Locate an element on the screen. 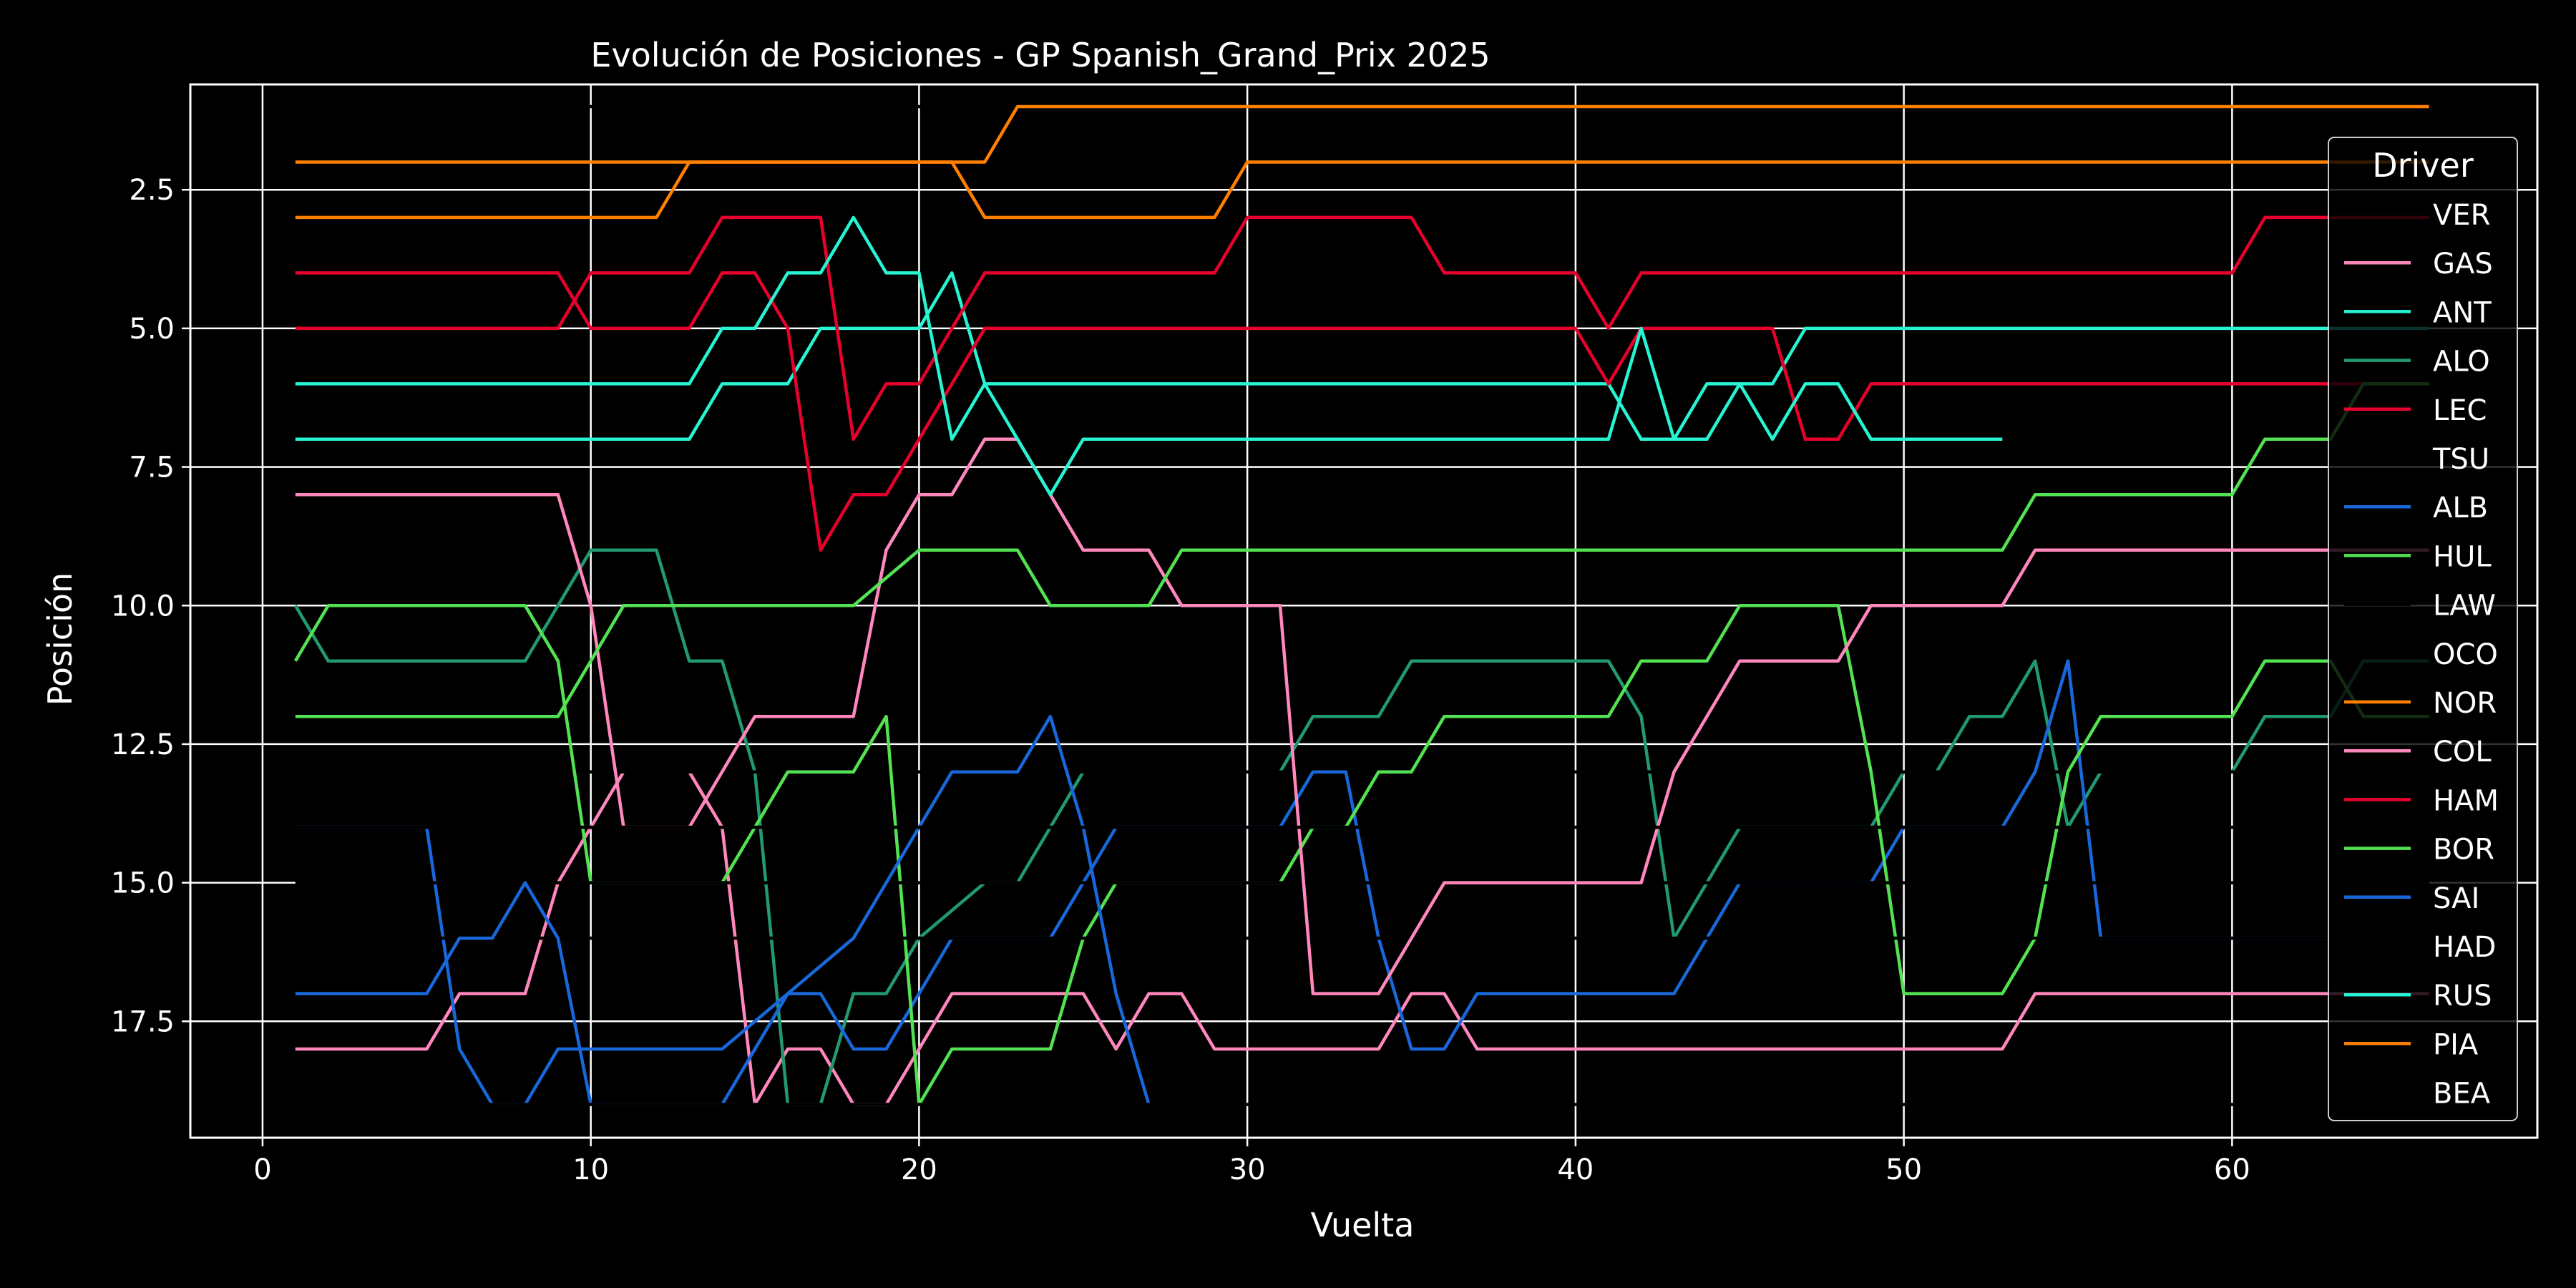  y-tick-label: 12.5 is located at coordinates (143, 744).